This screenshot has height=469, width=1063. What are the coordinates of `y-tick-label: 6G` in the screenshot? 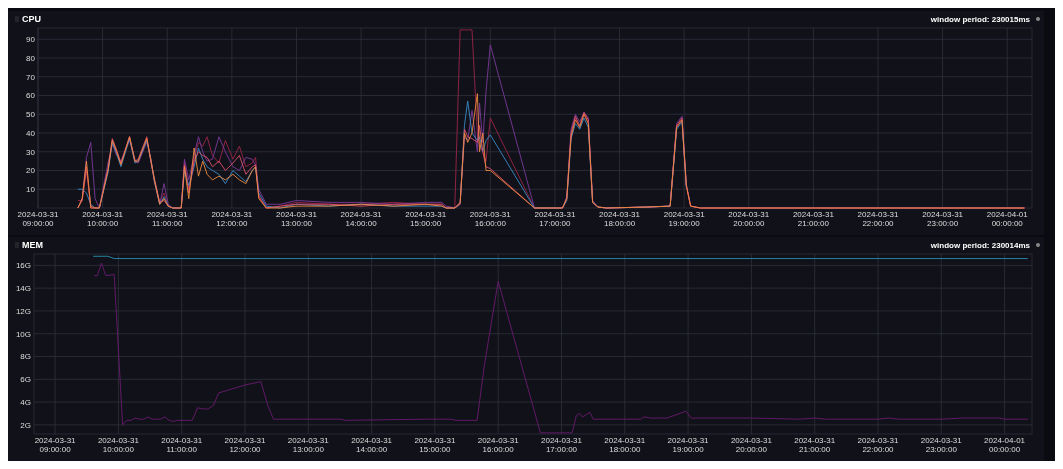 It's located at (25, 380).